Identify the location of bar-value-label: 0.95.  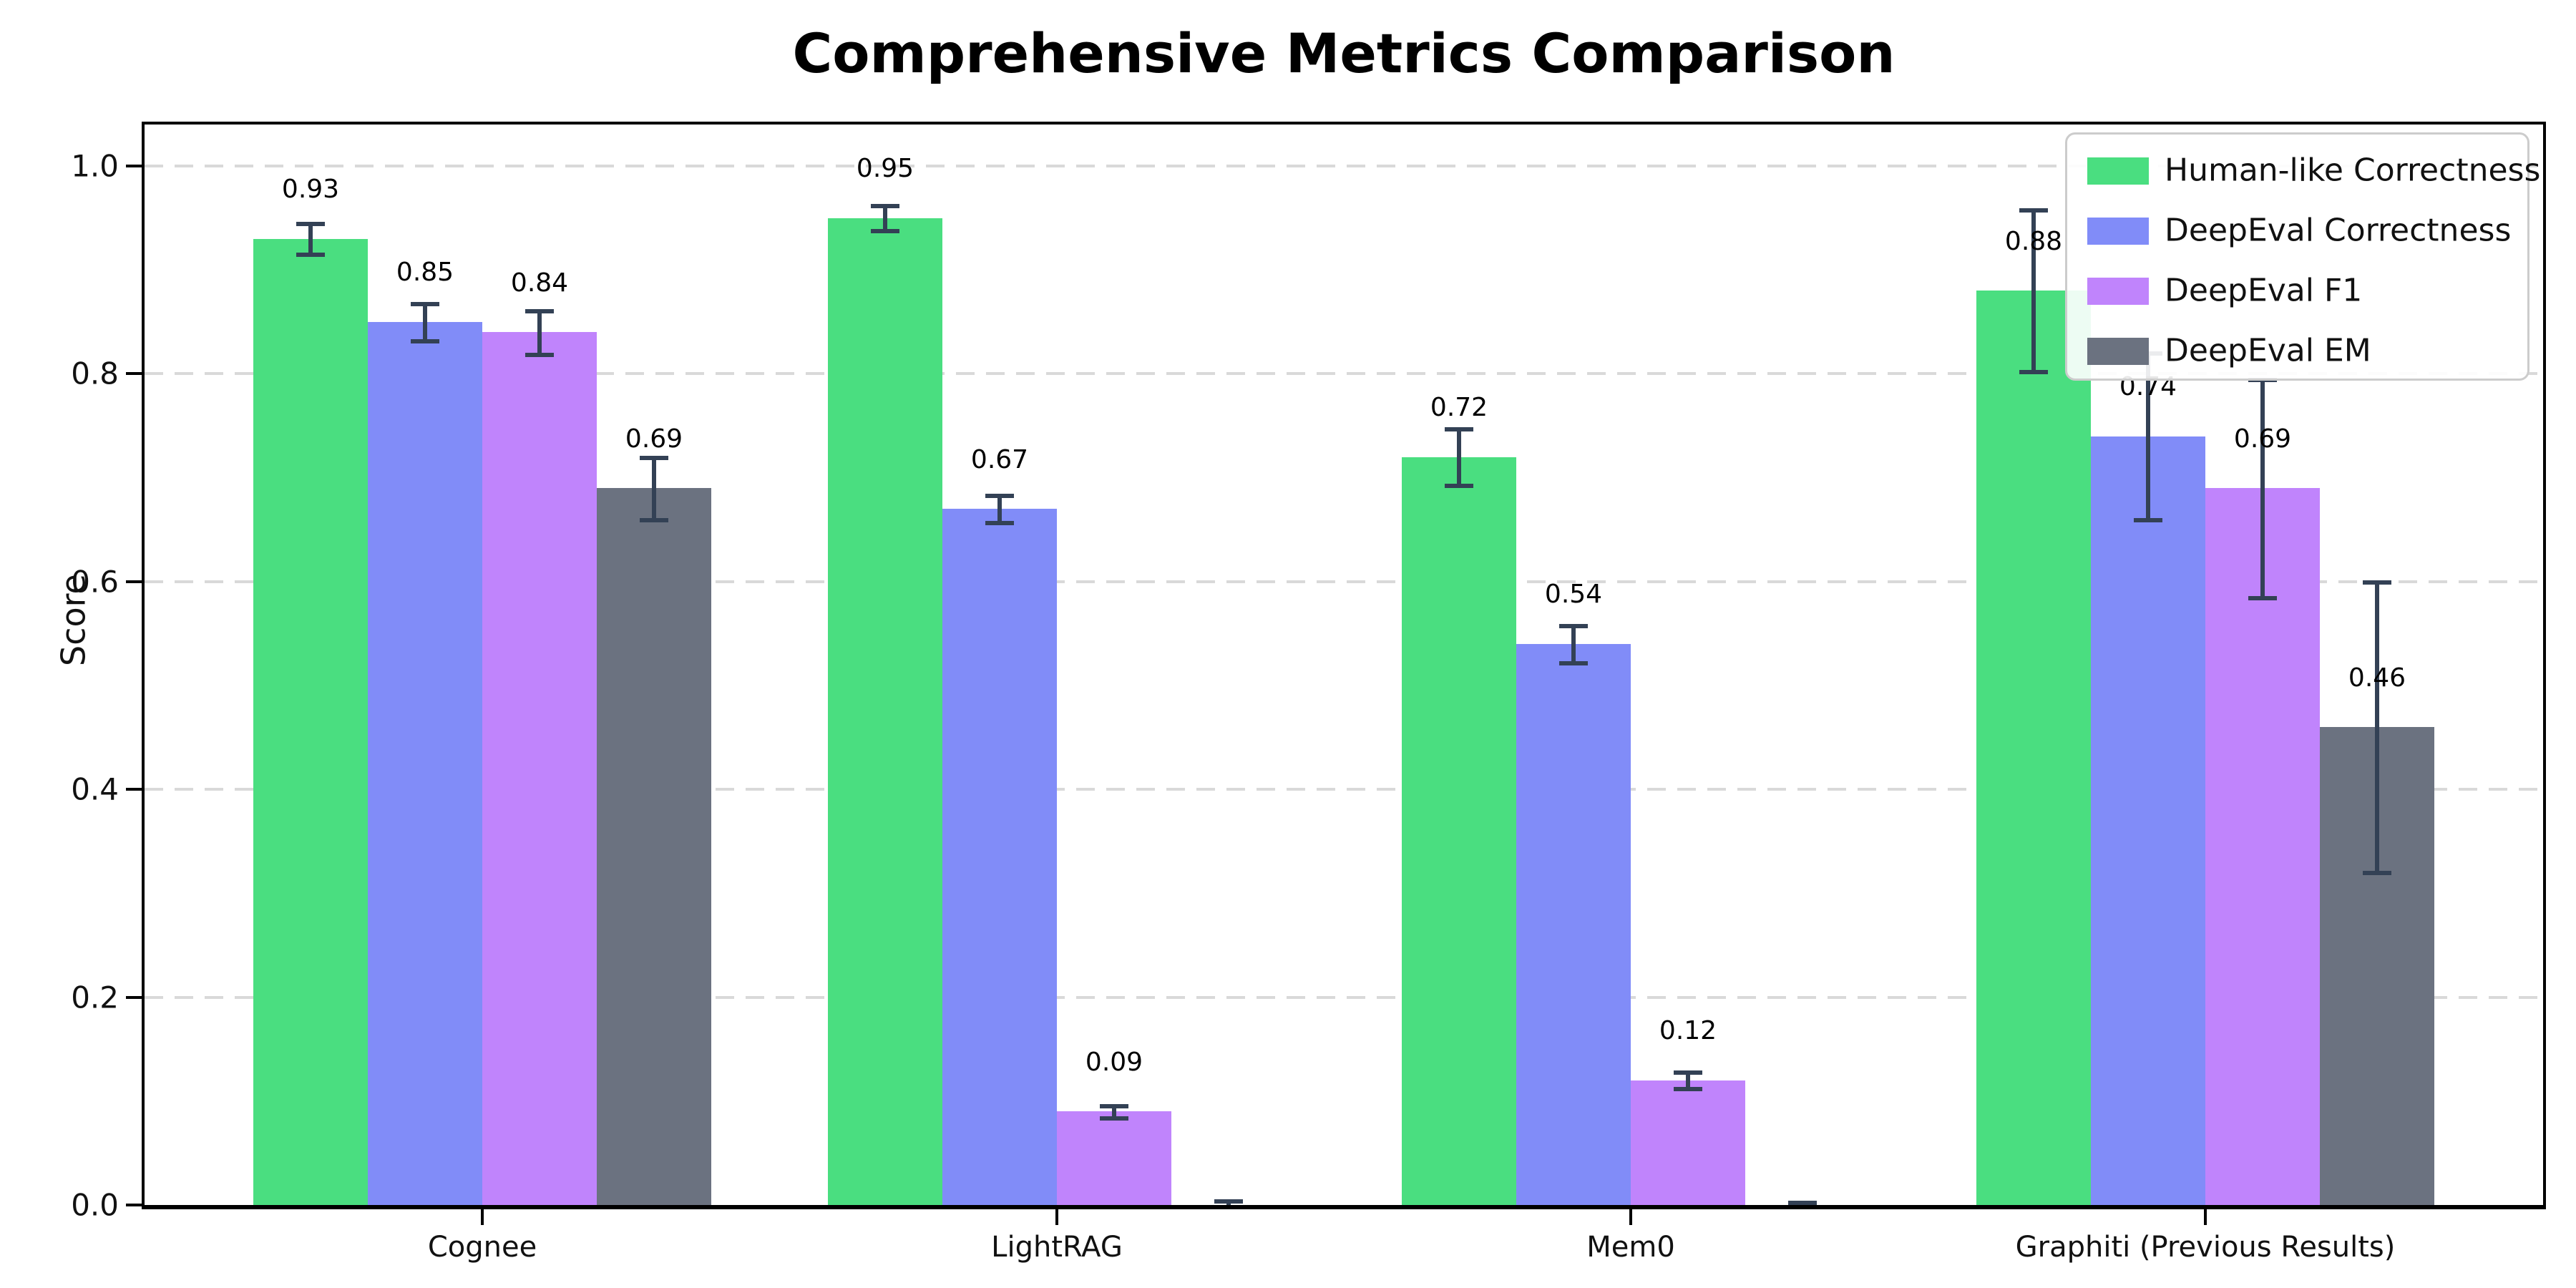
(885, 169).